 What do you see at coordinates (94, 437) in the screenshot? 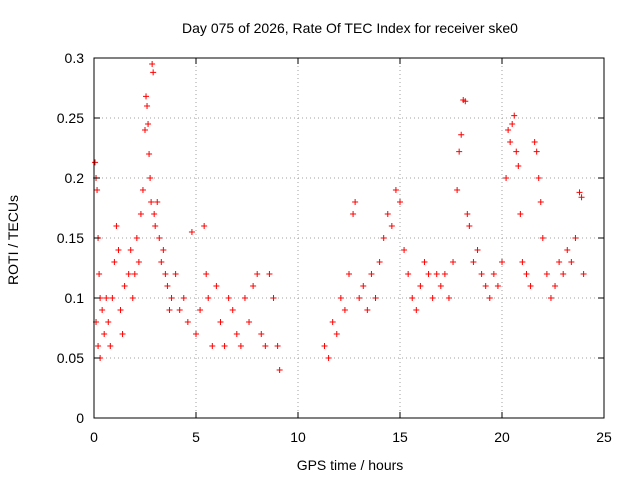
I see `x-tick-label: 0` at bounding box center [94, 437].